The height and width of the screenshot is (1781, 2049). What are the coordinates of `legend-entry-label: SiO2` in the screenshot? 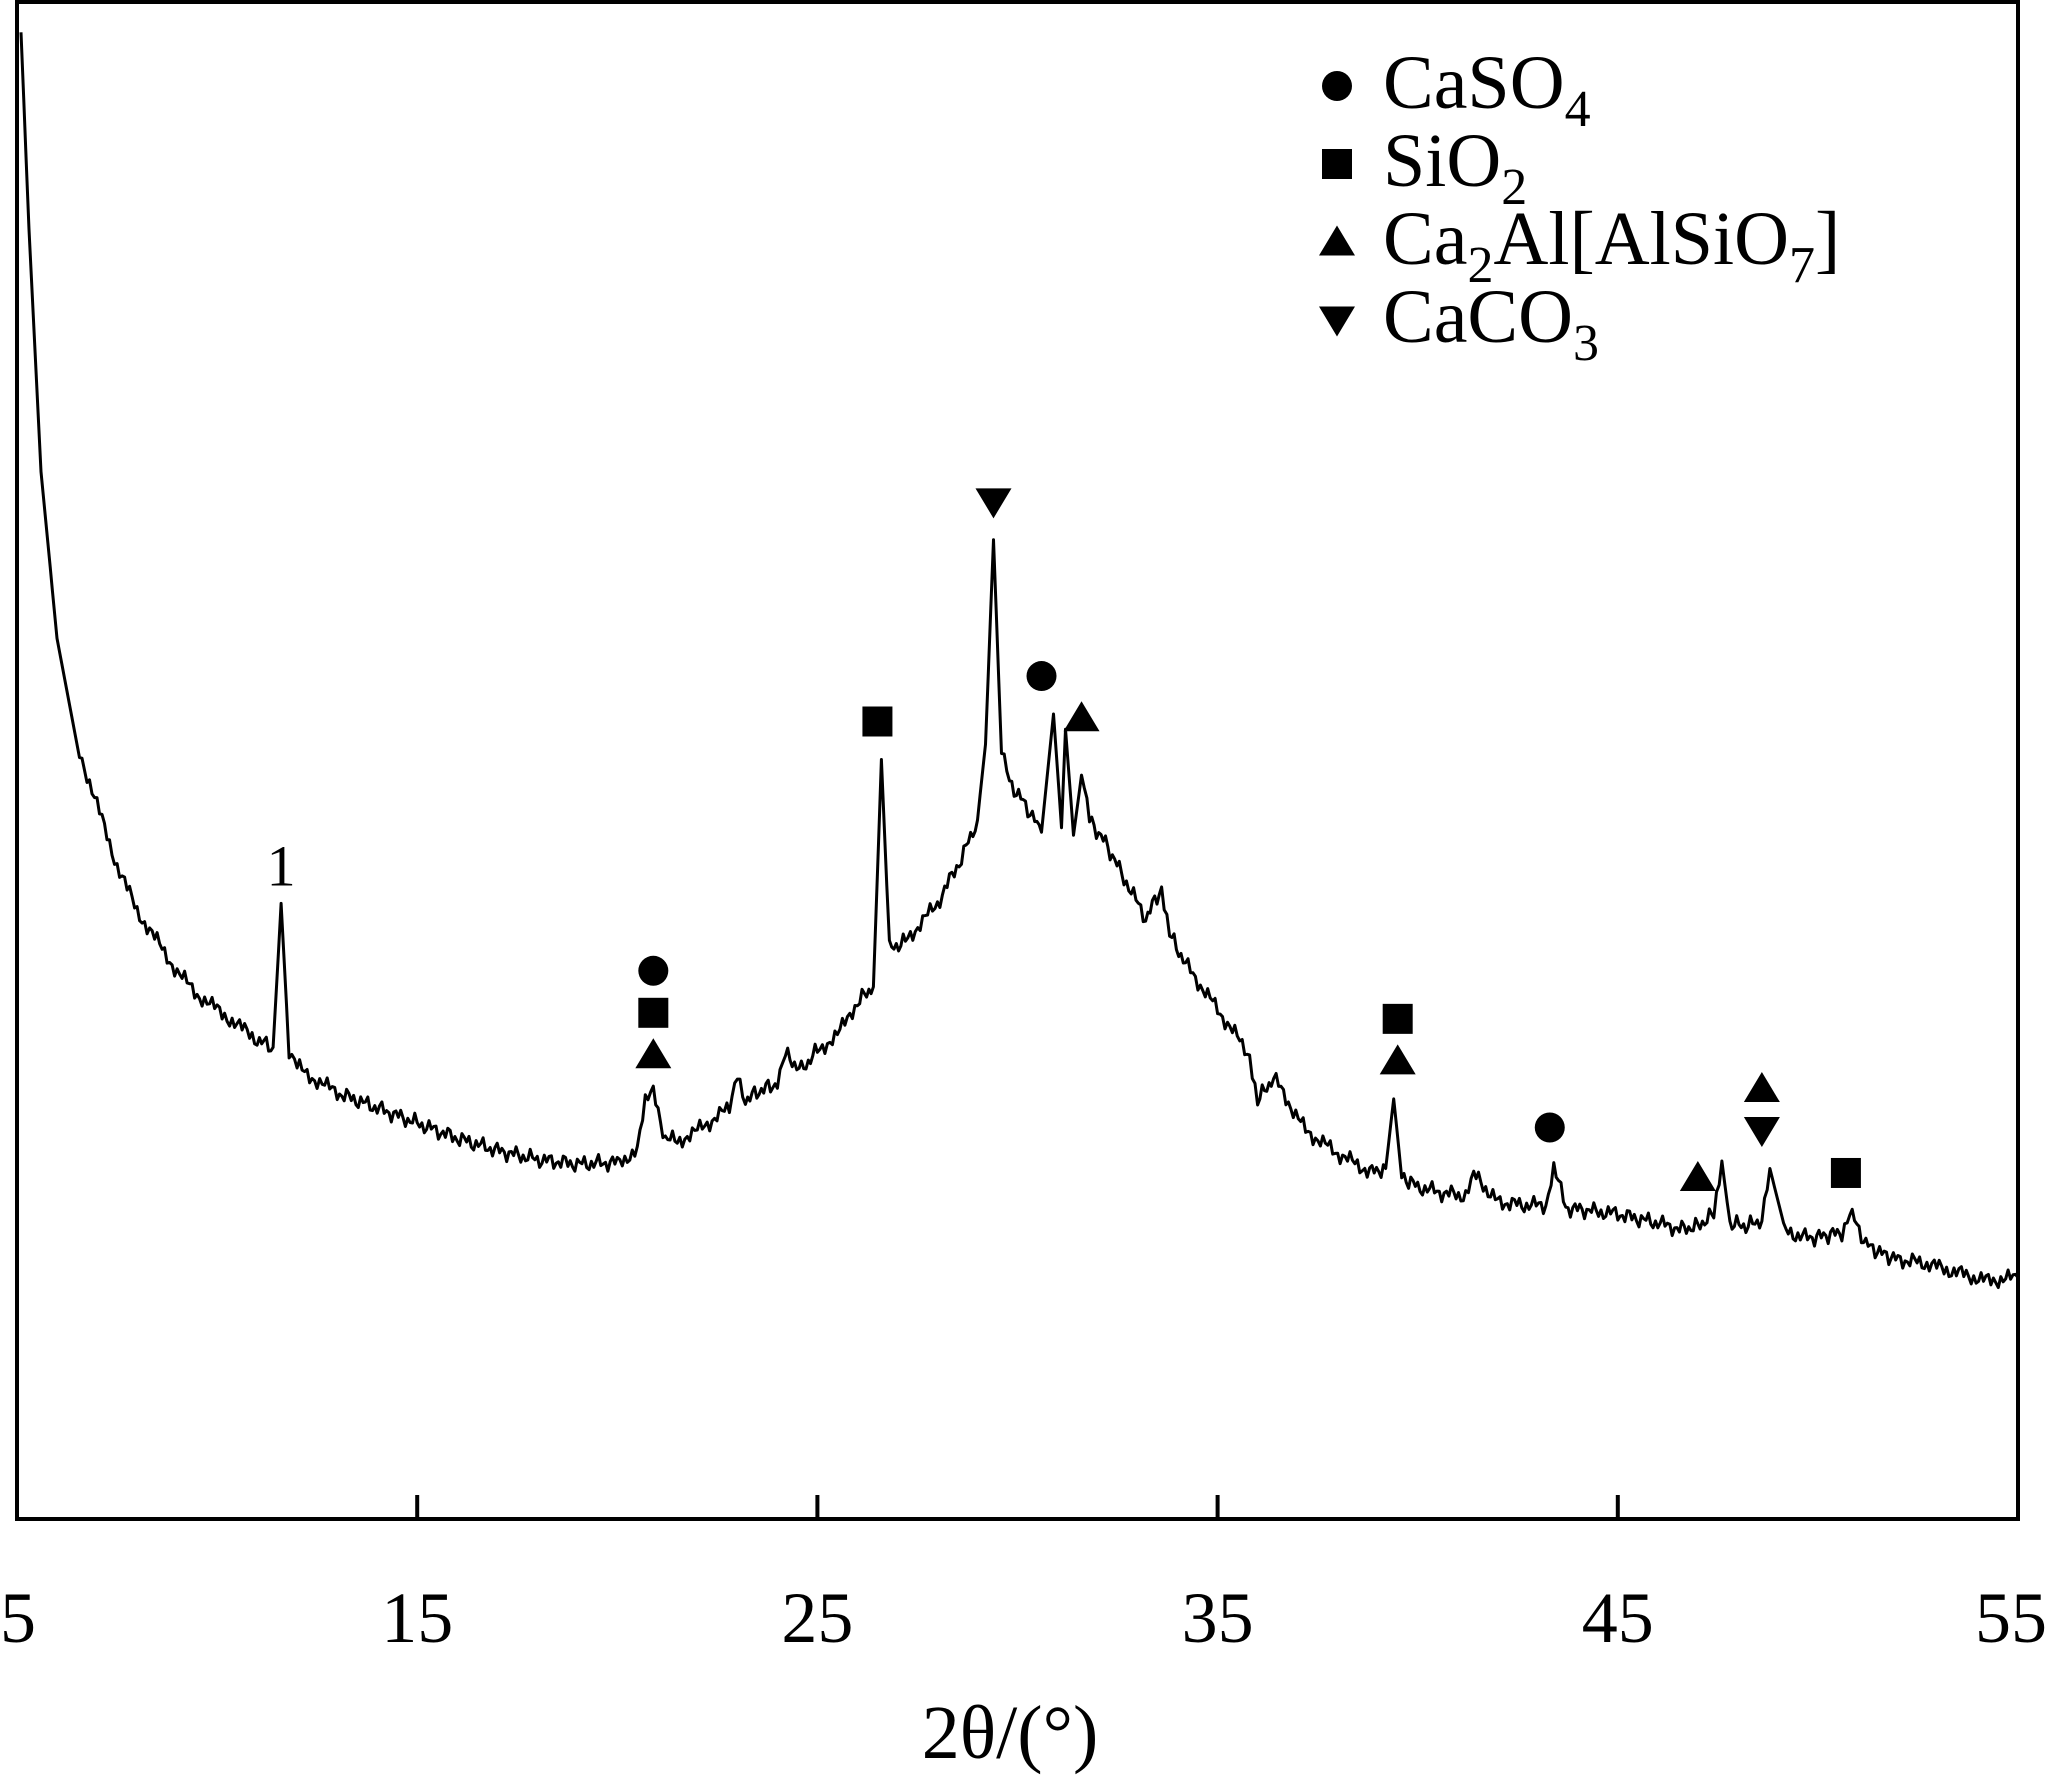 It's located at (1455, 167).